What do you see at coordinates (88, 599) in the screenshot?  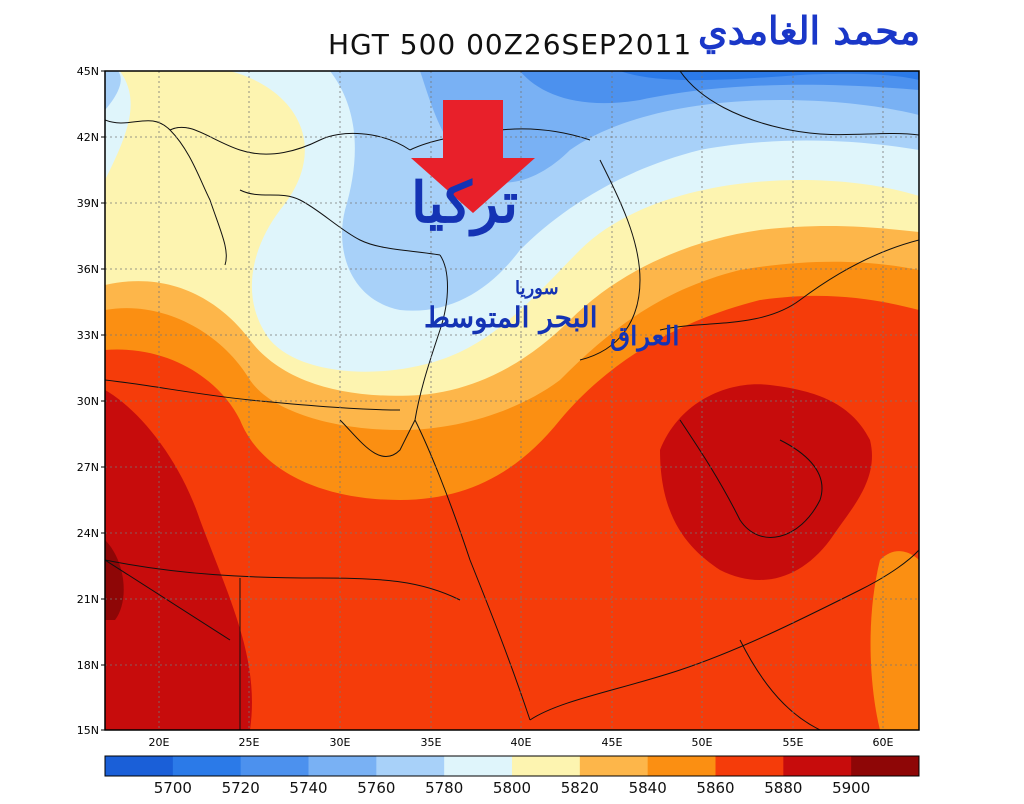 I see `lat-tick: 21N` at bounding box center [88, 599].